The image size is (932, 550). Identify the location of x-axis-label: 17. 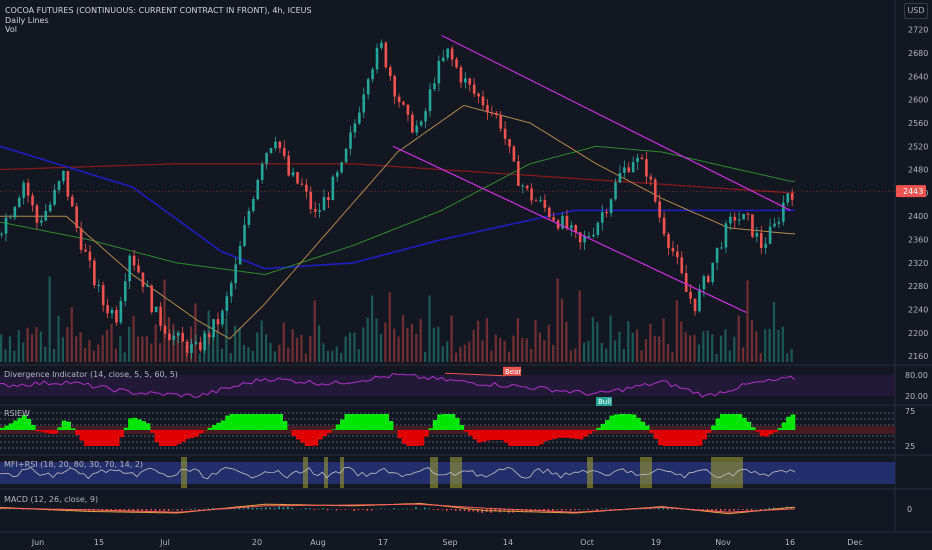
(383, 542).